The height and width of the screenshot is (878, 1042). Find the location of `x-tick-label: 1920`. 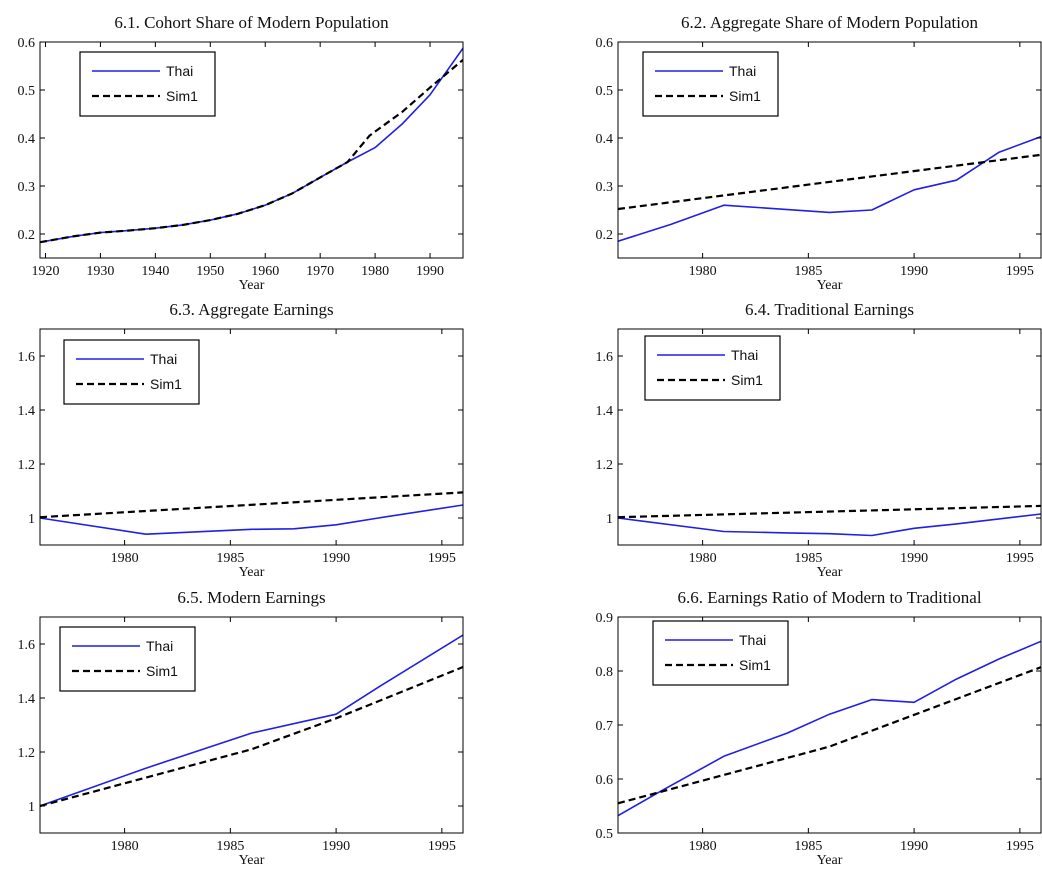

x-tick-label: 1920 is located at coordinates (45, 271).